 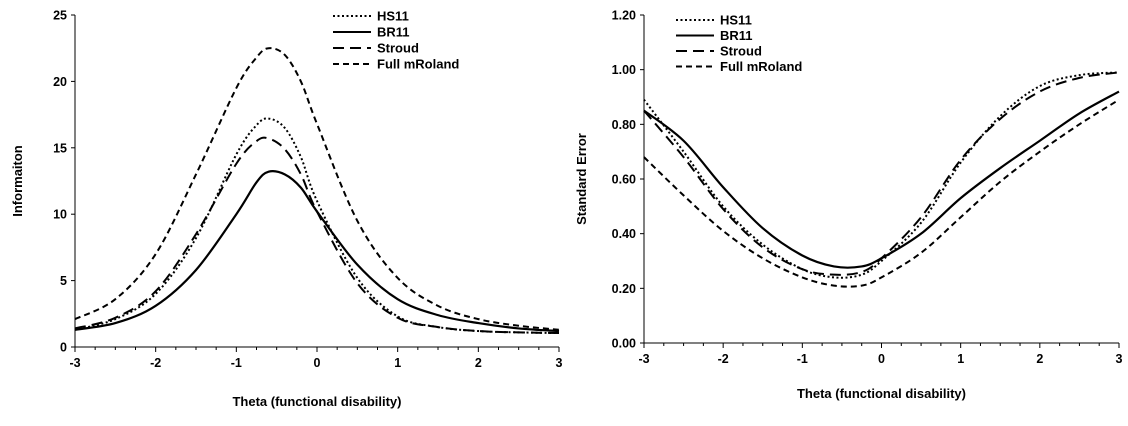 I want to click on info-y-tick-label: 5, so click(x=63, y=281).